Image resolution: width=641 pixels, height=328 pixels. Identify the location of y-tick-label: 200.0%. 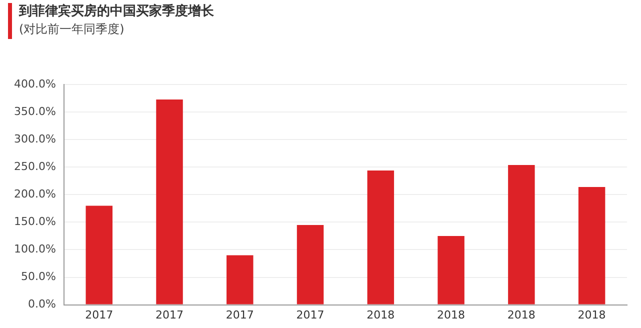
(35, 194).